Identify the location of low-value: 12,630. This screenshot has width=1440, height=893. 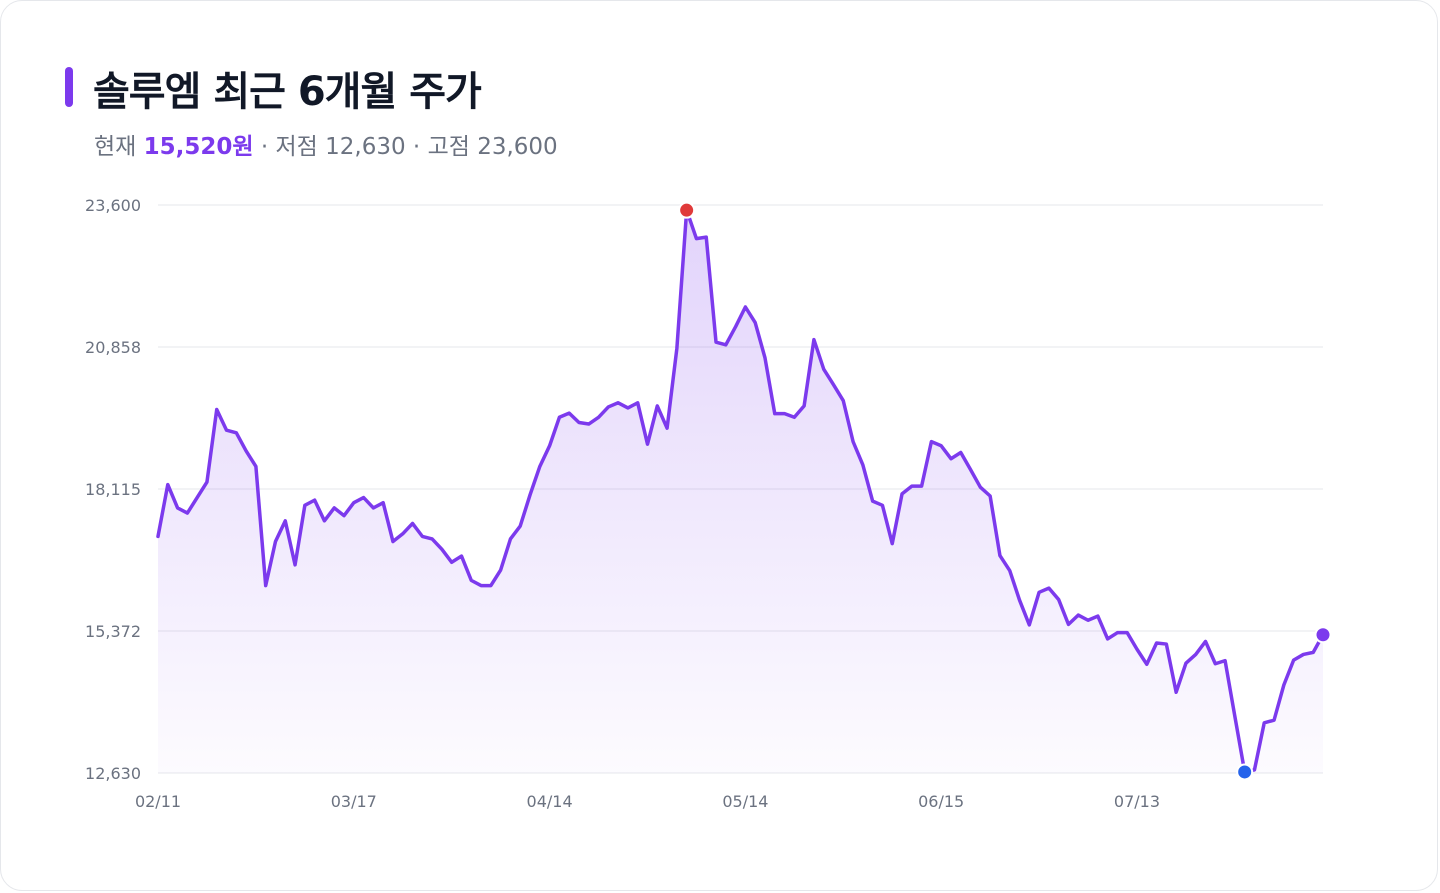
(365, 147).